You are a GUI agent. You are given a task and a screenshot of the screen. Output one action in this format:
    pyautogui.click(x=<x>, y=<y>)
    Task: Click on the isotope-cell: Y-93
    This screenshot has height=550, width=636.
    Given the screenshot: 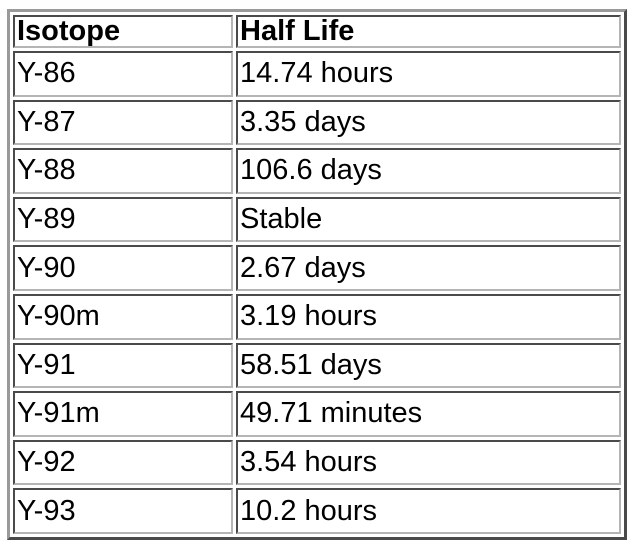 What is the action you would take?
    pyautogui.click(x=123, y=511)
    